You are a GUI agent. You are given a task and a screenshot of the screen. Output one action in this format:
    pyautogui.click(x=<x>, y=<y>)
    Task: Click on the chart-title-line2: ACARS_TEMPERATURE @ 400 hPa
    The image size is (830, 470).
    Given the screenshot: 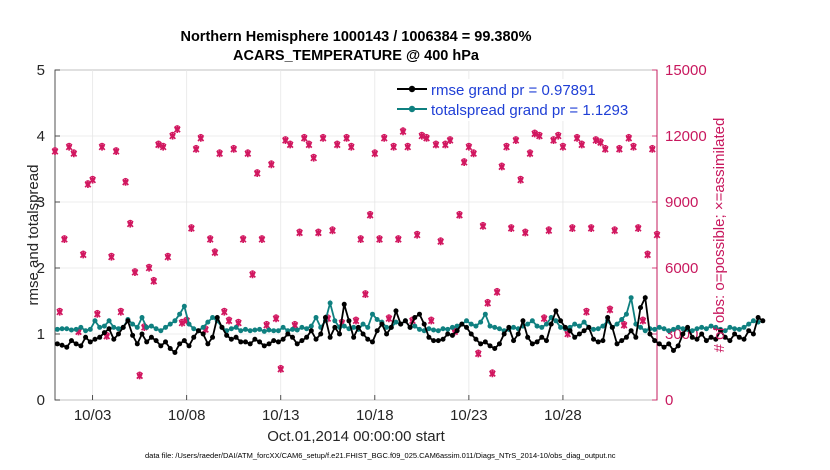 What is the action you would take?
    pyautogui.click(x=356, y=56)
    